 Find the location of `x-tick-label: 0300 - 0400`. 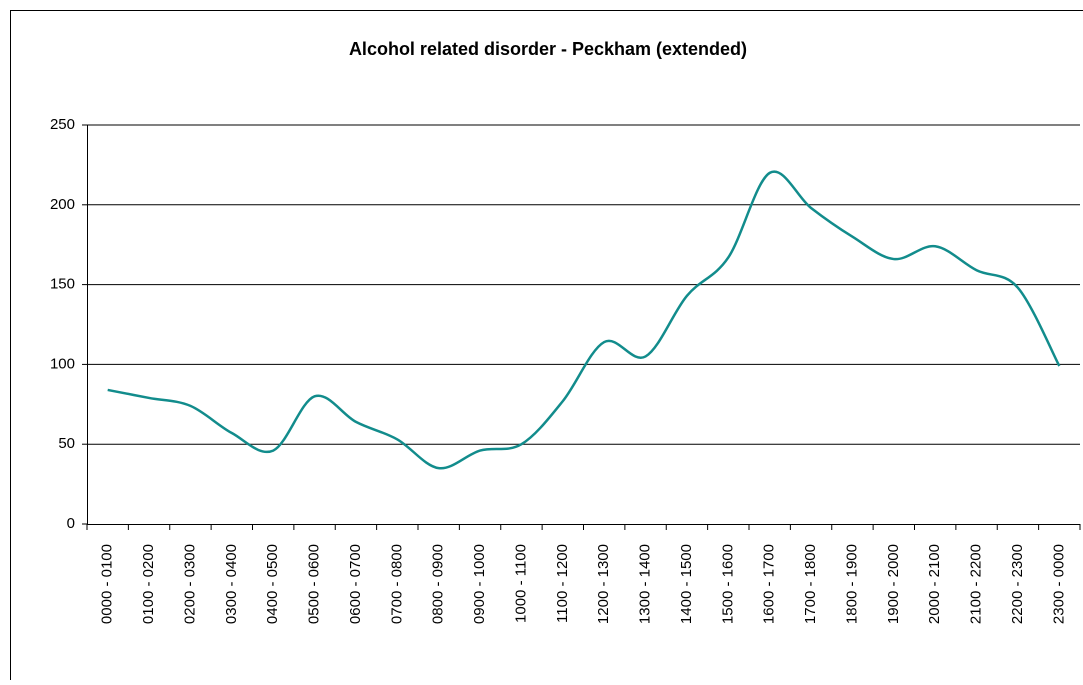

x-tick-label: 0300 - 0400 is located at coordinates (231, 584).